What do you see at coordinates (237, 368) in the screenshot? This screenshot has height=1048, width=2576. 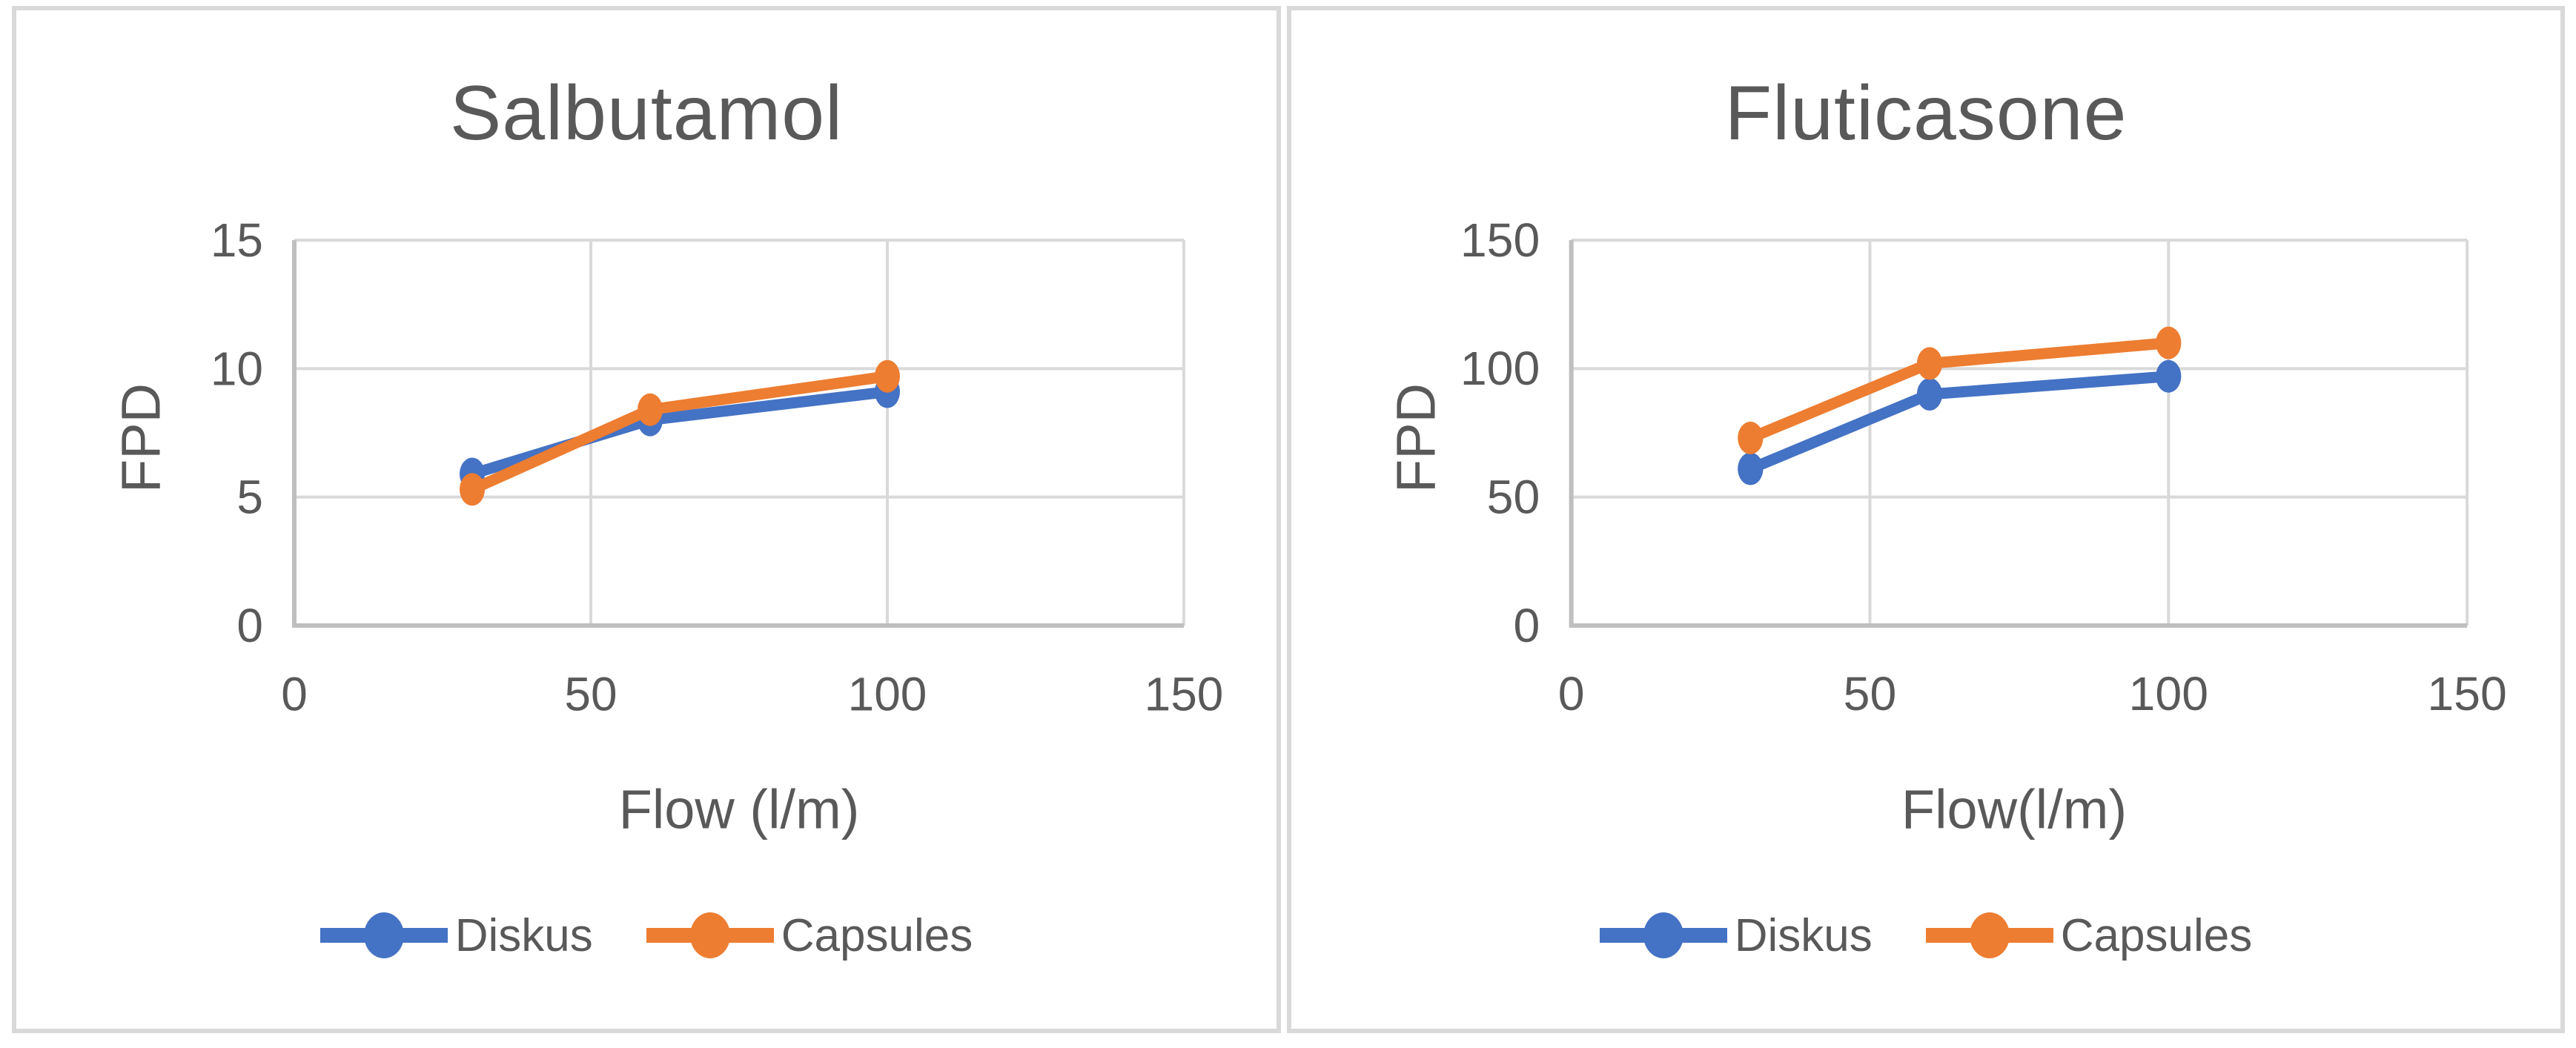 I see `y-tick-label: 10` at bounding box center [237, 368].